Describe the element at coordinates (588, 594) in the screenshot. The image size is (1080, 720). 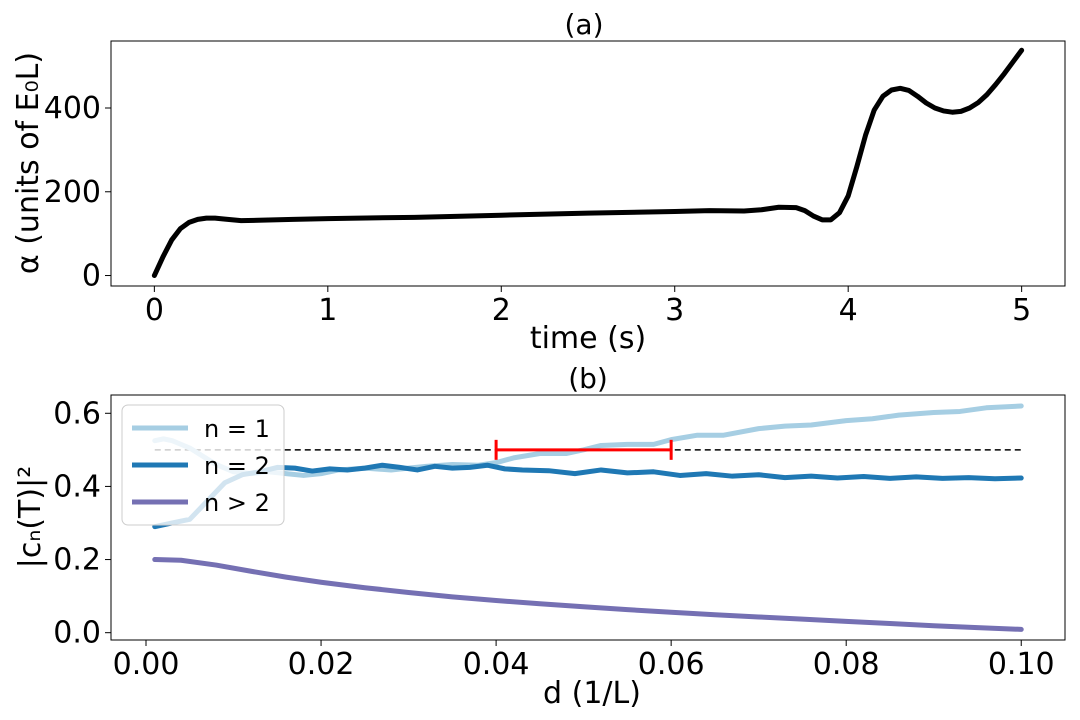
I see `series-line-ngt2` at that location.